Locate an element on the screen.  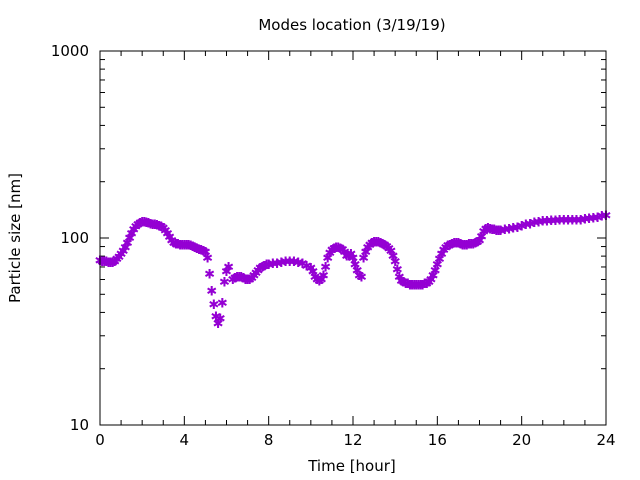
y-tick-label: 100 is located at coordinates (74, 238).